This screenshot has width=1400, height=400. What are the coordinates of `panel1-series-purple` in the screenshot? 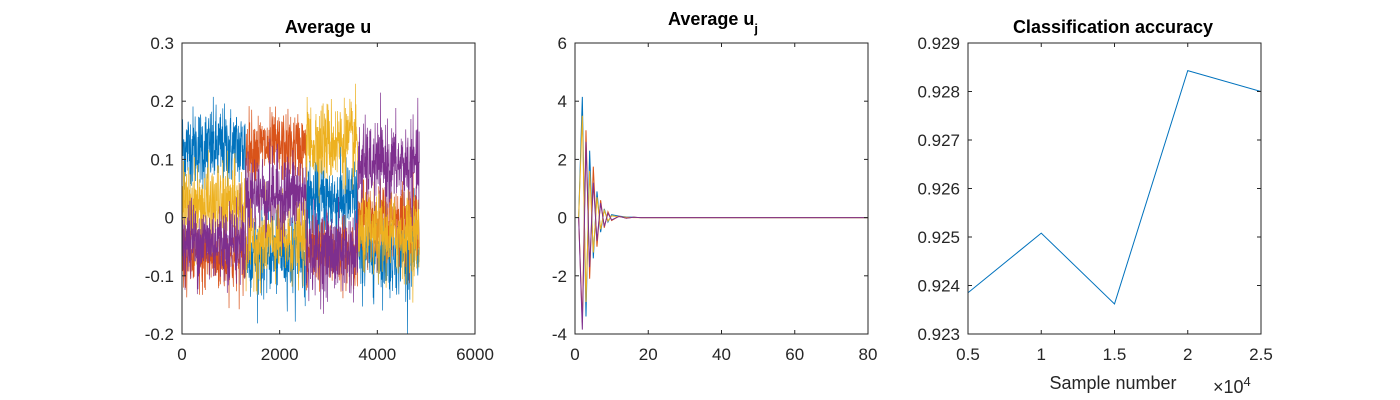 It's located at (301, 203).